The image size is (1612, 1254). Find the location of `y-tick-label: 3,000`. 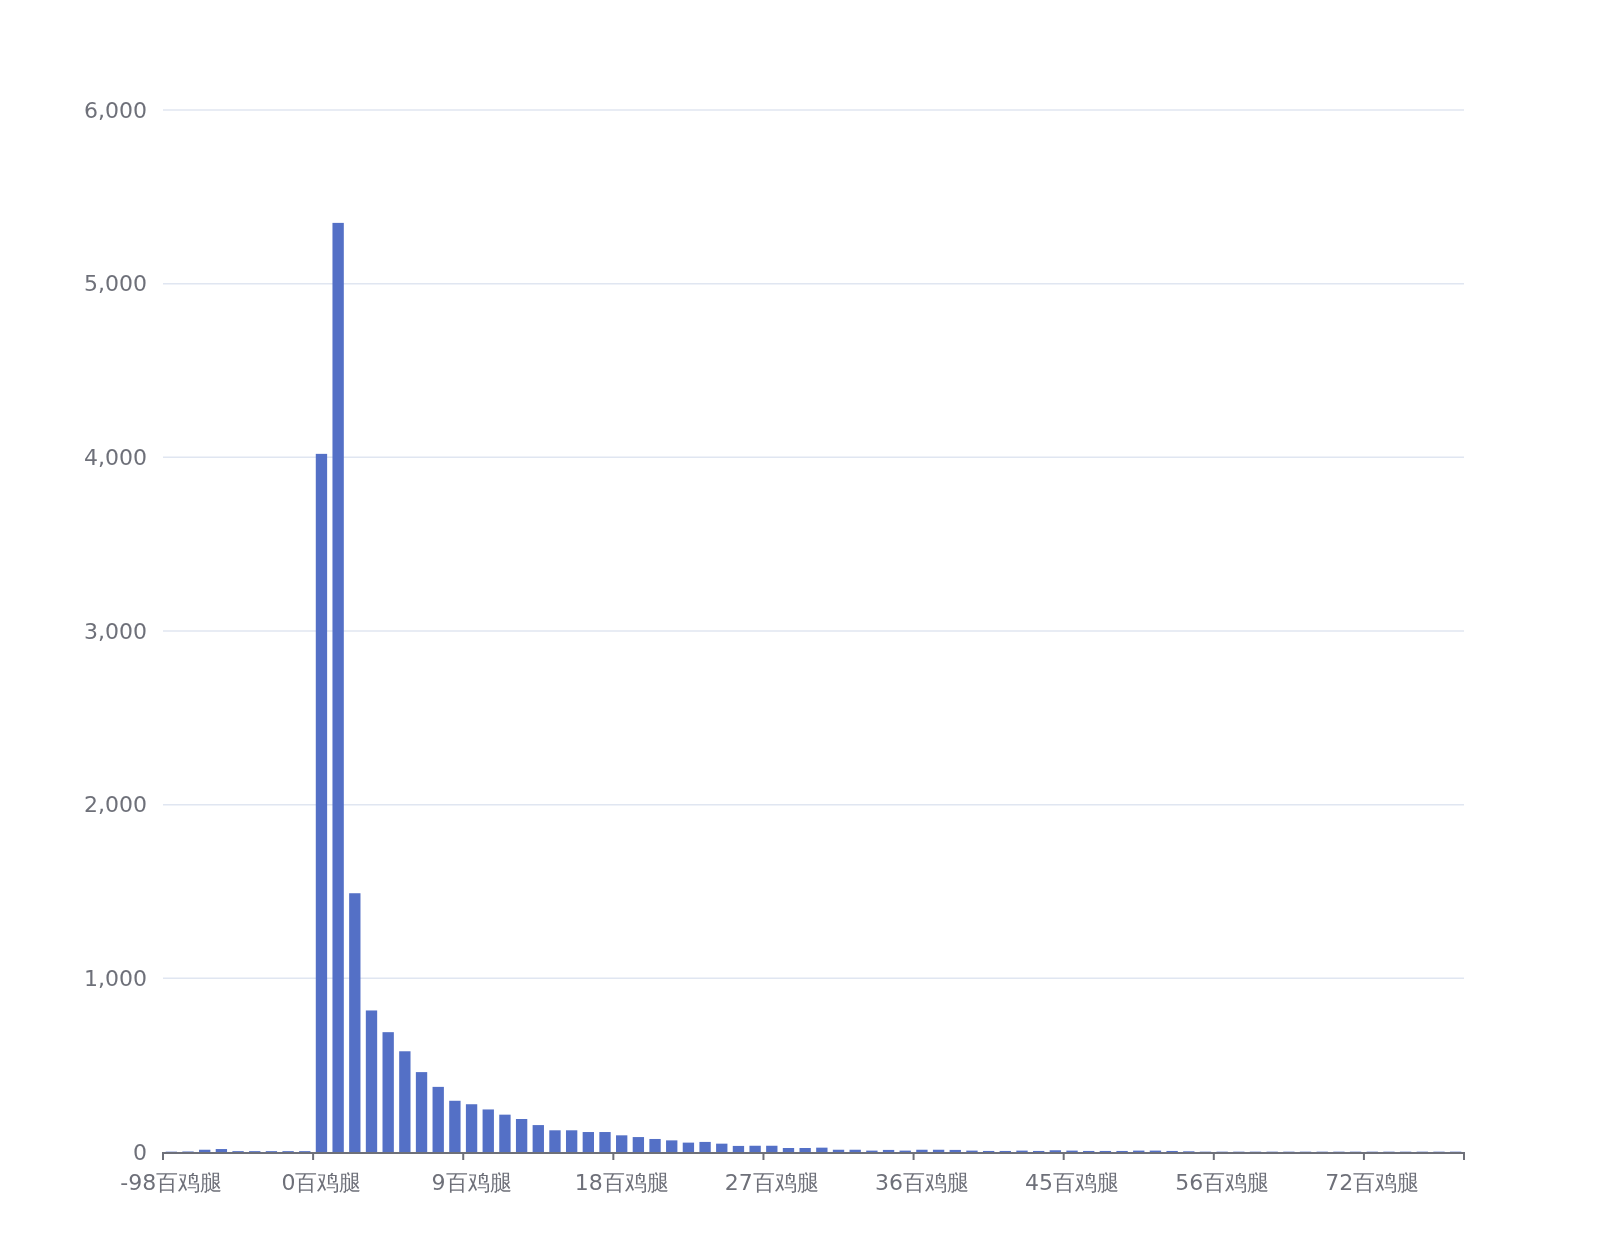

y-tick-label: 3,000 is located at coordinates (115, 631).